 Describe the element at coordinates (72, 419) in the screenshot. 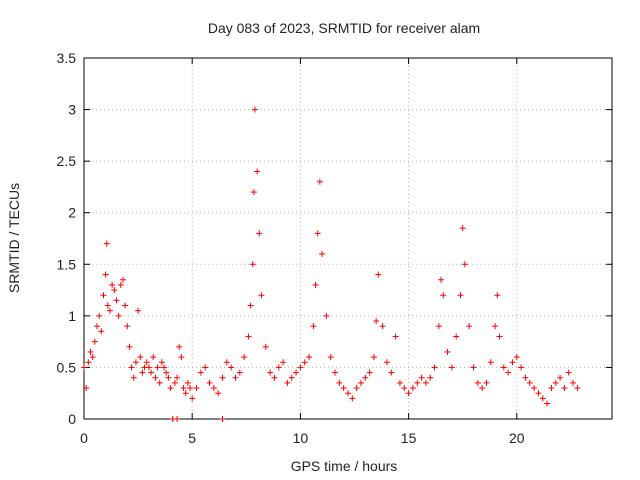

I see `y-tick-label: 0` at that location.